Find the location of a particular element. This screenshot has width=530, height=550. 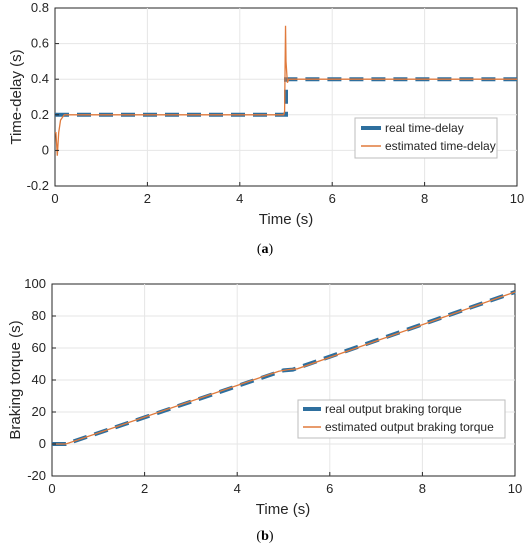

legend-box-a is located at coordinates (426, 138).